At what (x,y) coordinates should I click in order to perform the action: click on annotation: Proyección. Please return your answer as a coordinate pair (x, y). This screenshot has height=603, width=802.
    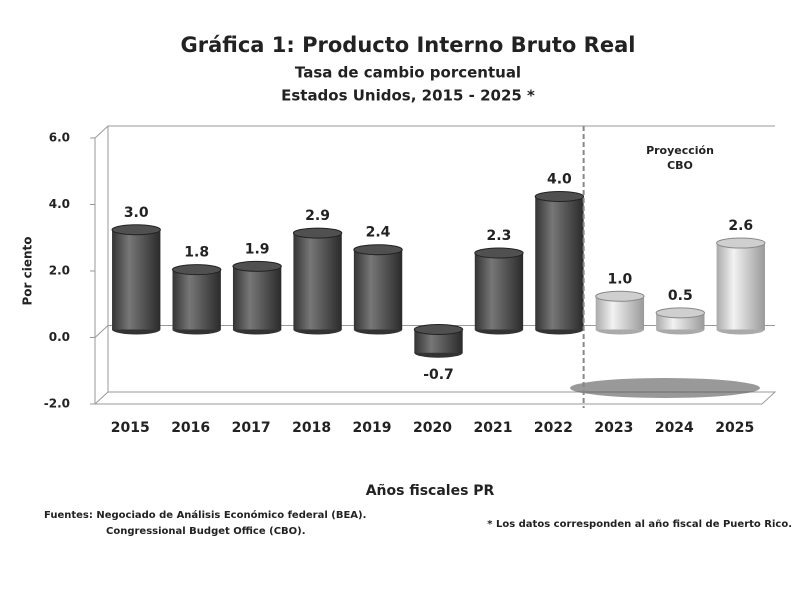
    Looking at the image, I should click on (680, 150).